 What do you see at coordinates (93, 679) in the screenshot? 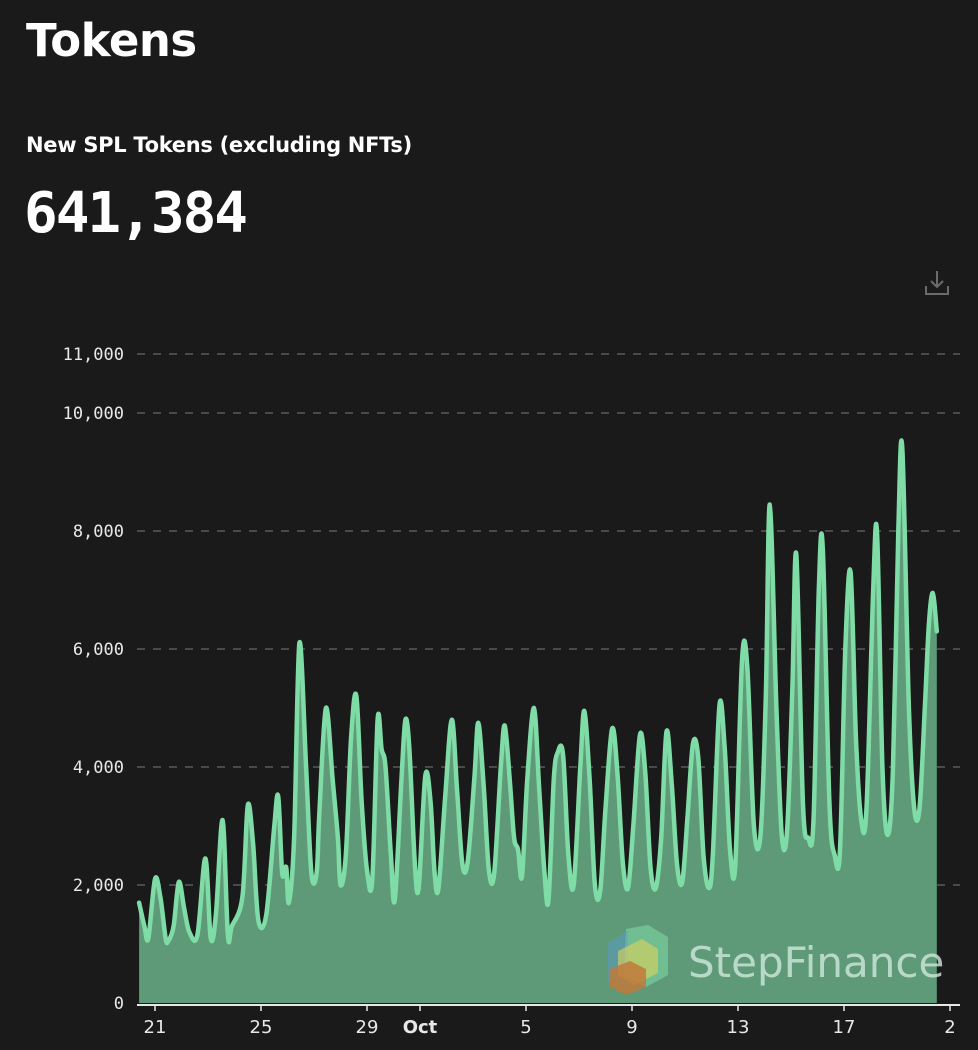
I see `y-axis-ticks: 0 2,000 4,000 6,000 8,000 10,000 11,000` at bounding box center [93, 679].